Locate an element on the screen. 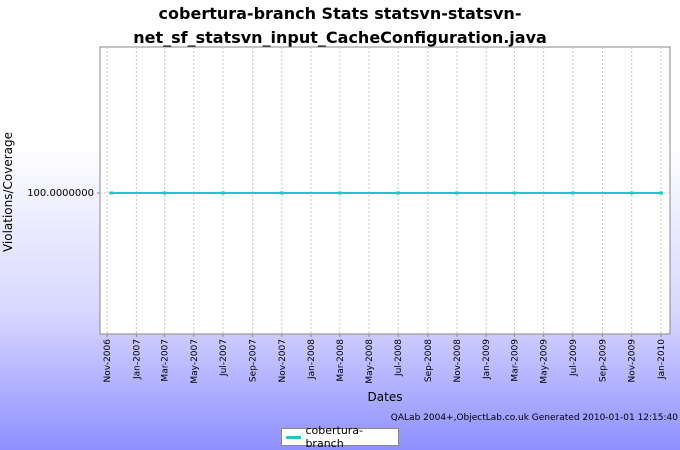  legend: cobertura-branch is located at coordinates (340, 437).